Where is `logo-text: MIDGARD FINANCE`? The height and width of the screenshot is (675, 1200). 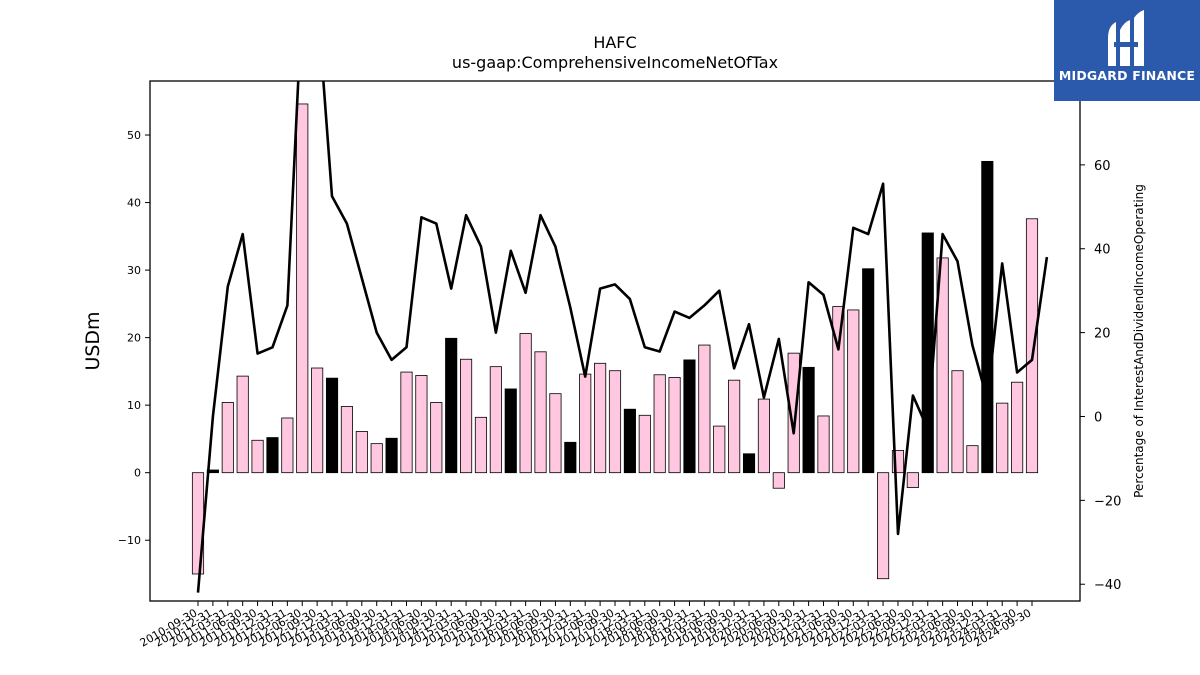
logo-text: MIDGARD FINANCE is located at coordinates (1127, 75).